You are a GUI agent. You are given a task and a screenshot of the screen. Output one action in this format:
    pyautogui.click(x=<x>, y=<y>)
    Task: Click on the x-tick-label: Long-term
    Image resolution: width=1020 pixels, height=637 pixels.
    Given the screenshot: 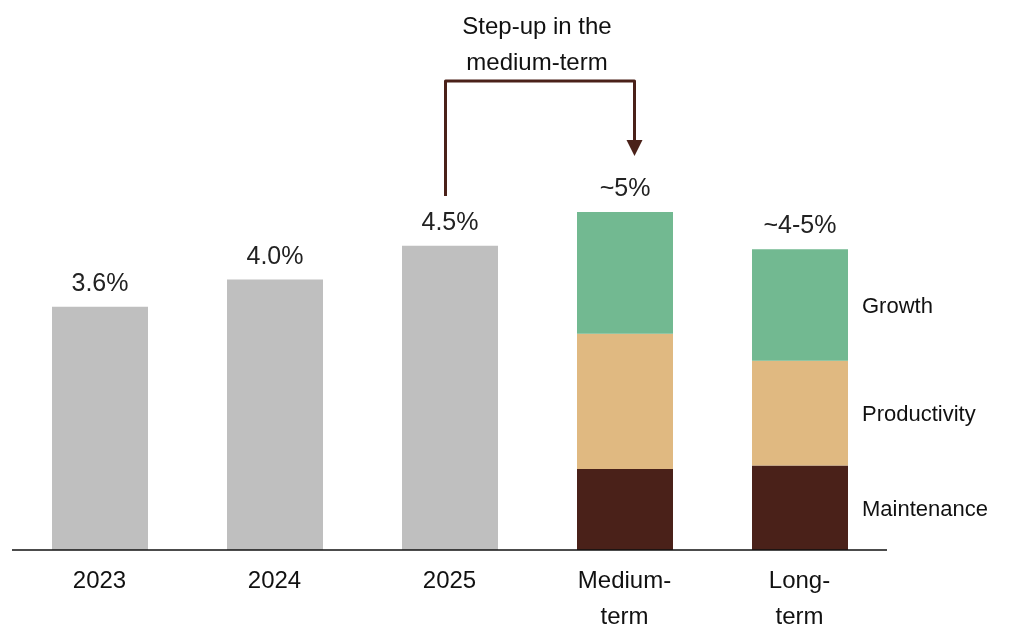 What is the action you would take?
    pyautogui.click(x=799, y=597)
    